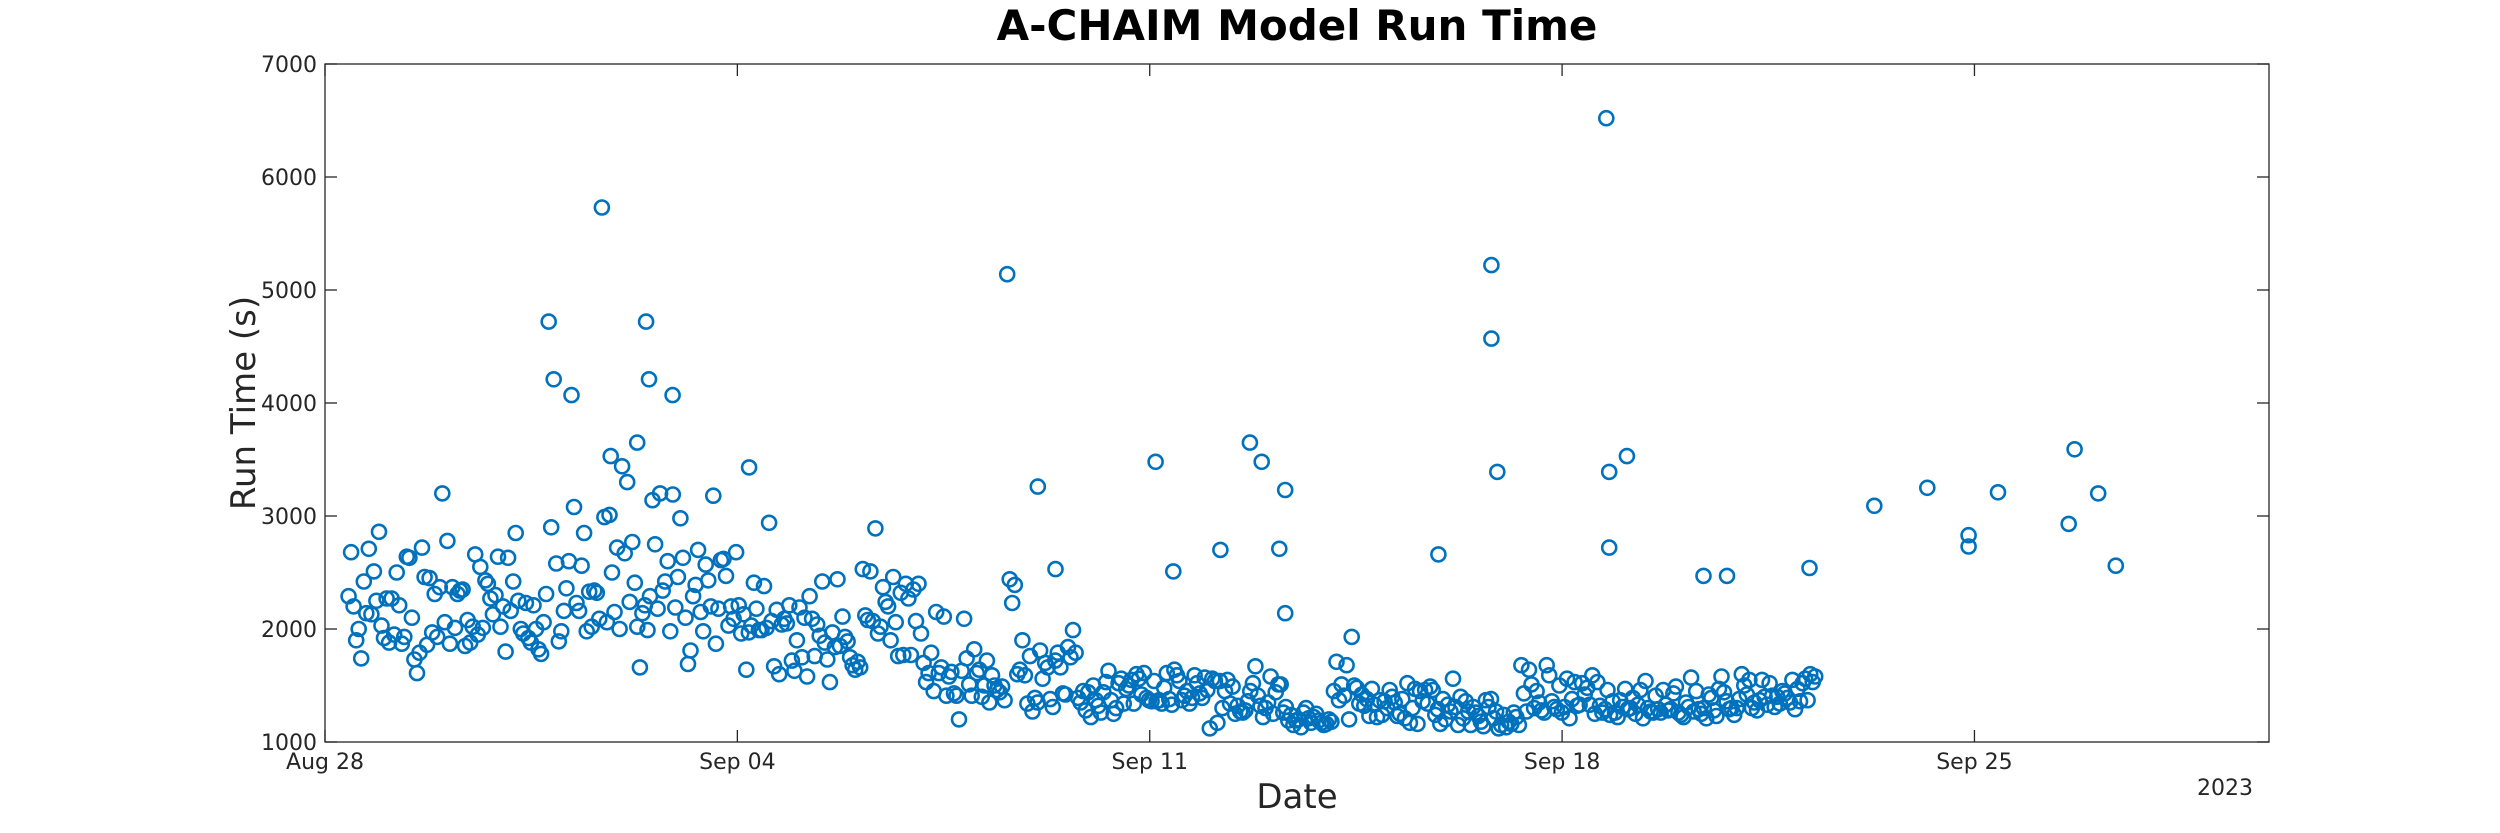  Describe the element at coordinates (1562, 762) in the screenshot. I see `x-tick-label: Sep 18` at that location.